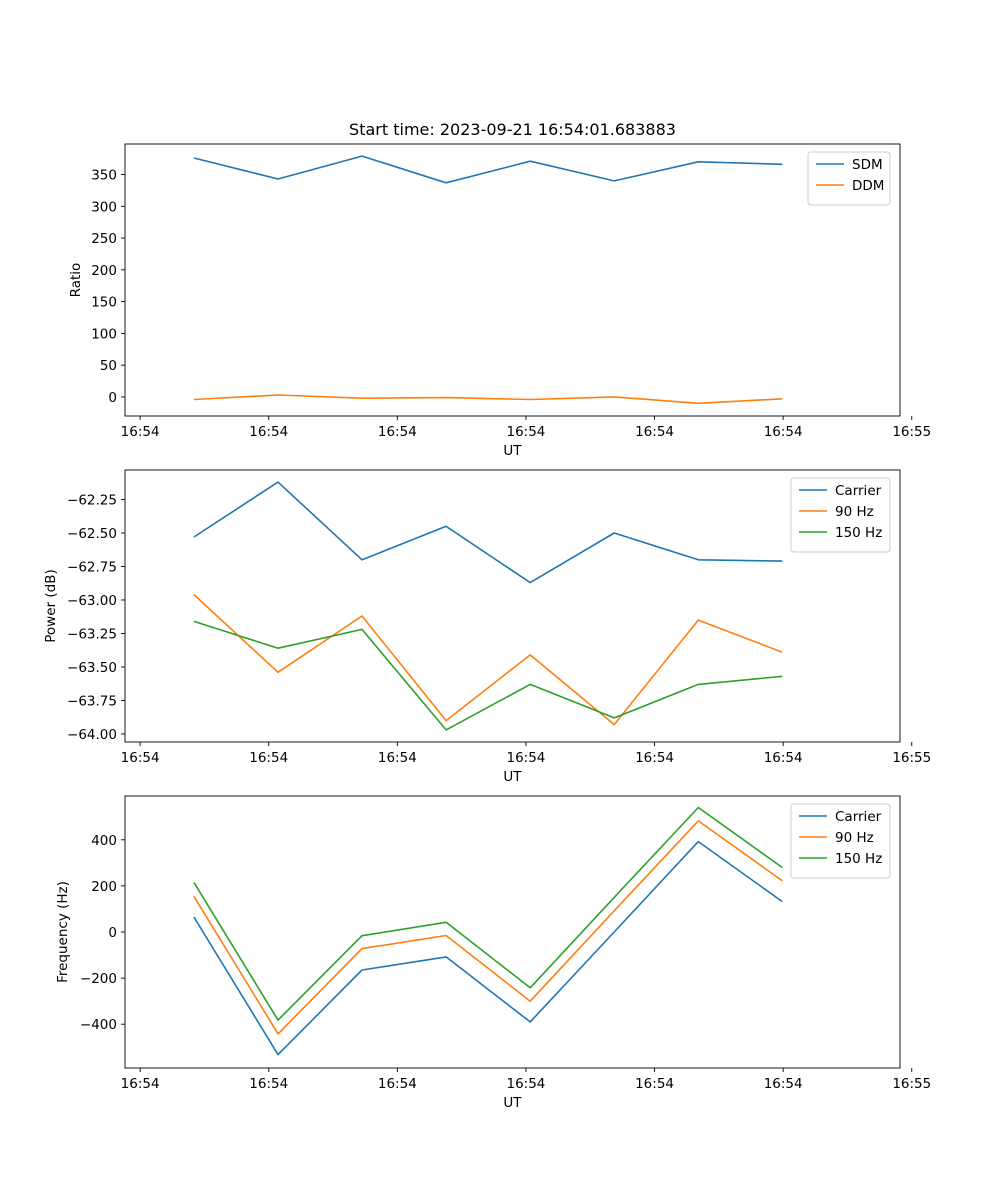 The height and width of the screenshot is (1200, 1000). I want to click on y-axis-label: Power (dB), so click(51, 605).